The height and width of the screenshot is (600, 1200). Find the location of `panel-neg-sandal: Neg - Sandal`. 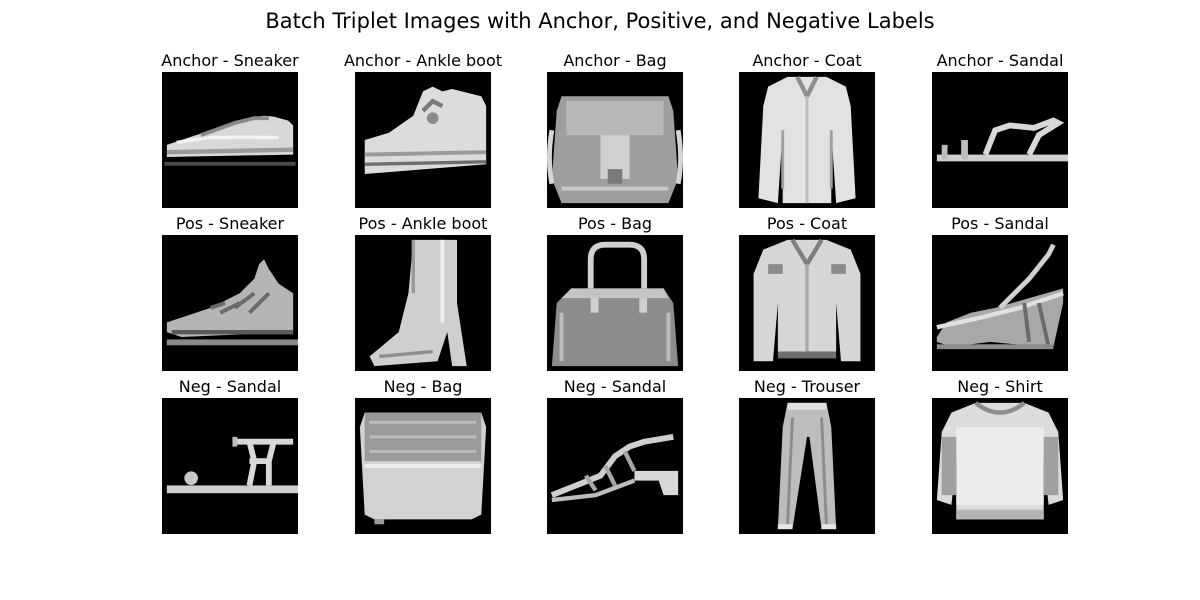

panel-neg-sandal: Neg - Sandal is located at coordinates (230, 455).